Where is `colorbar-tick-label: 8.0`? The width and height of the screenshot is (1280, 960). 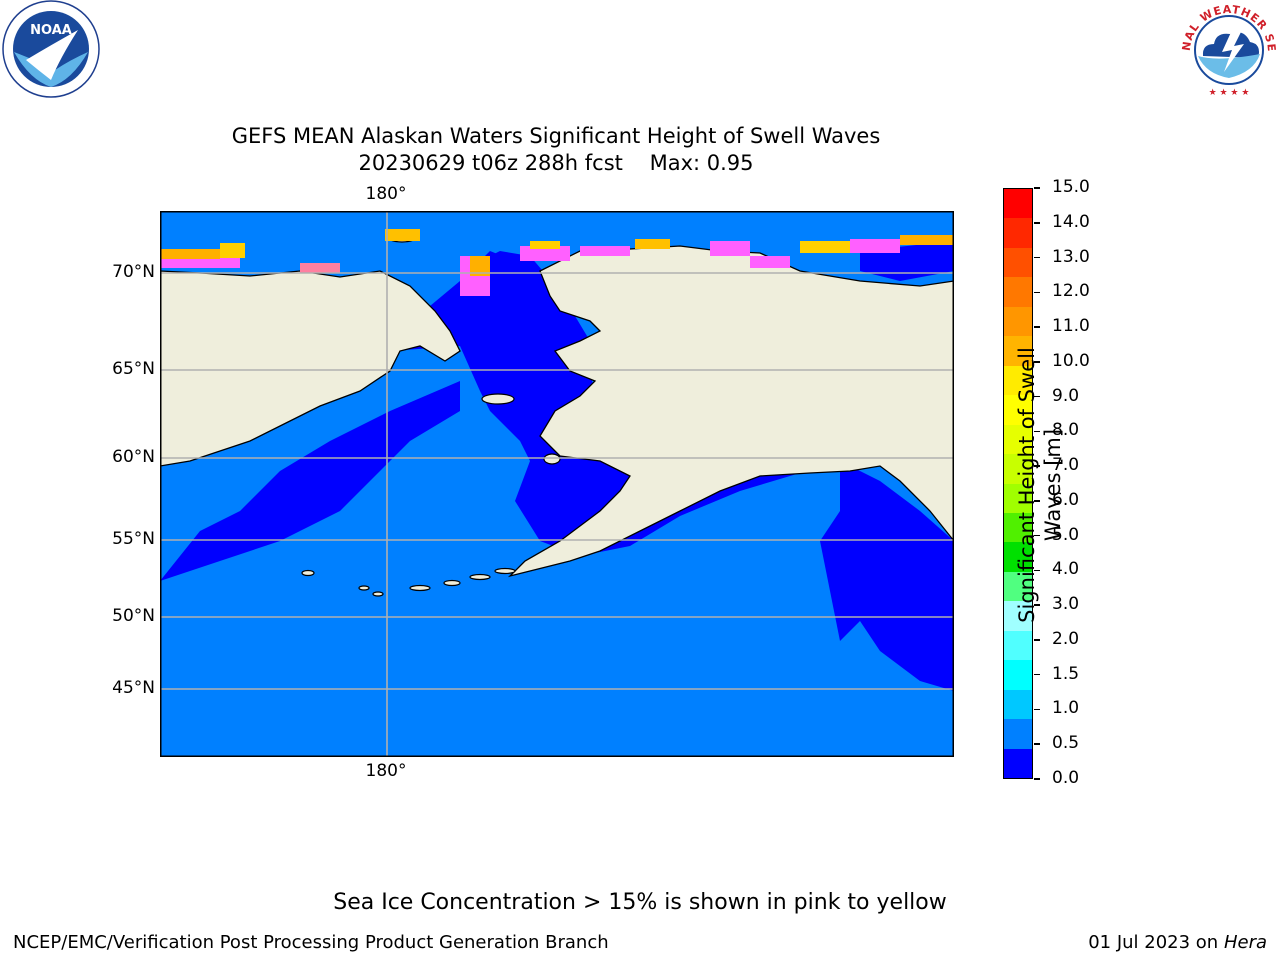
colorbar-tick-label: 8.0 is located at coordinates (1066, 430).